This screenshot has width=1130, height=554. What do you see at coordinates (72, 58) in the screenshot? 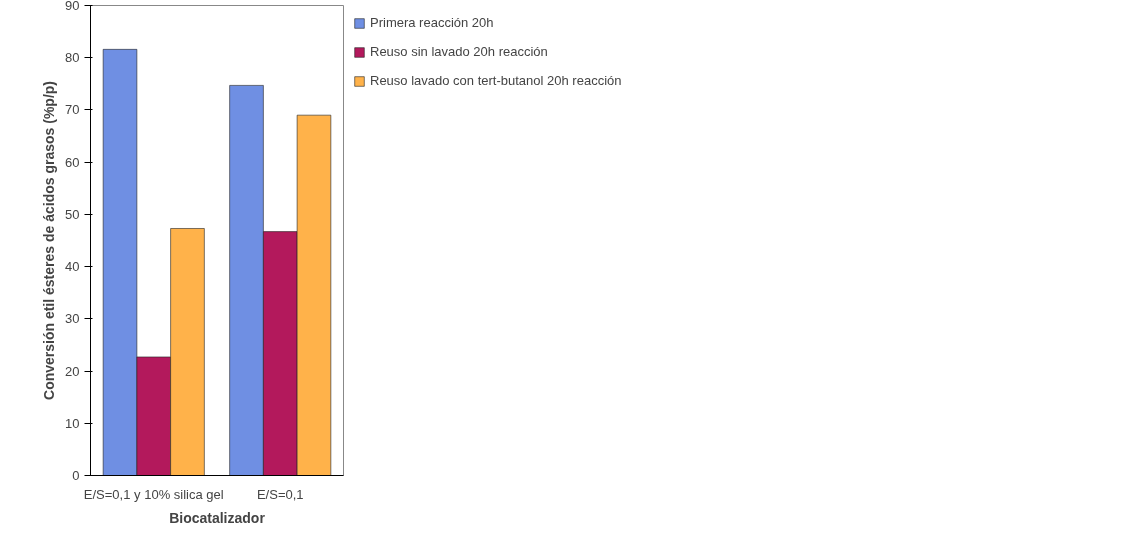
I see `y-tick-label: 80` at bounding box center [72, 58].